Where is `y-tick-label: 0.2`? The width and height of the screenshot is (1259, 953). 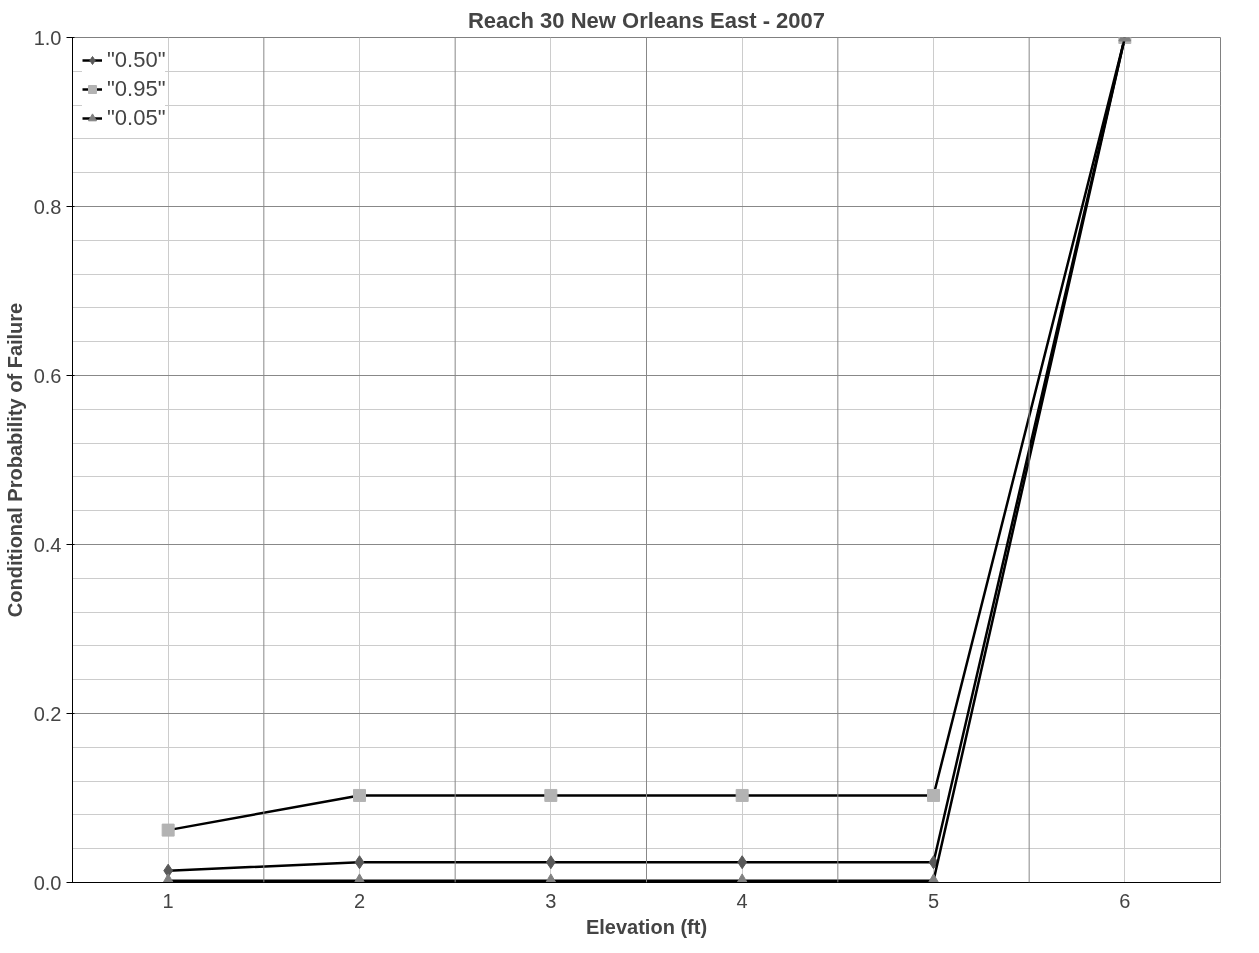 y-tick-label: 0.2 is located at coordinates (47, 713).